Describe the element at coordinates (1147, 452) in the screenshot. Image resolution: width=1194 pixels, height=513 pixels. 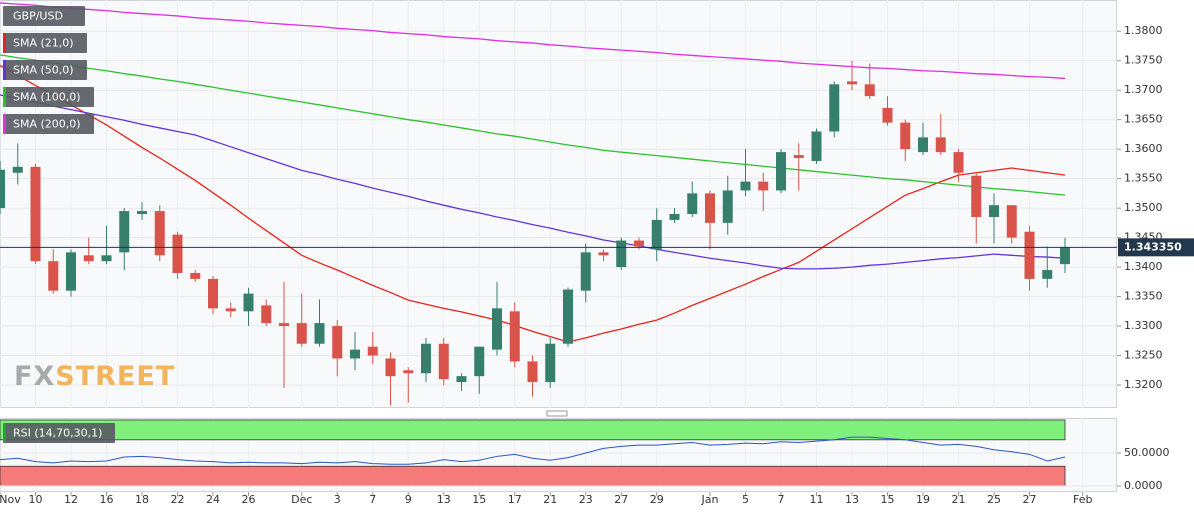
I see `y-tick-label: 50.0000` at that location.